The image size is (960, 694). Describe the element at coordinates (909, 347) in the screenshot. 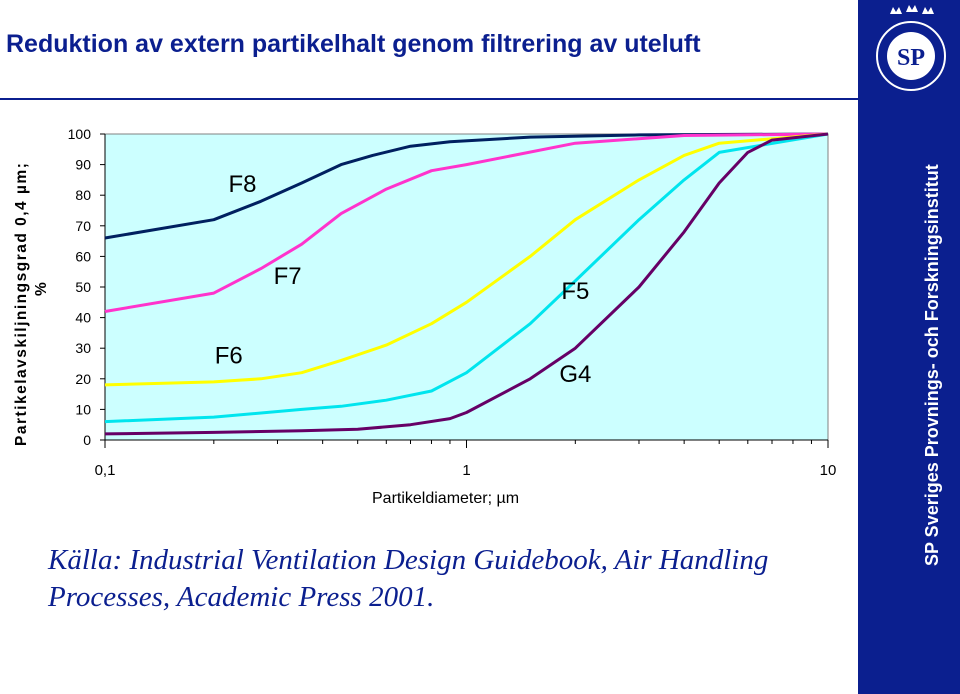

I see `brand-sidebar` at that location.